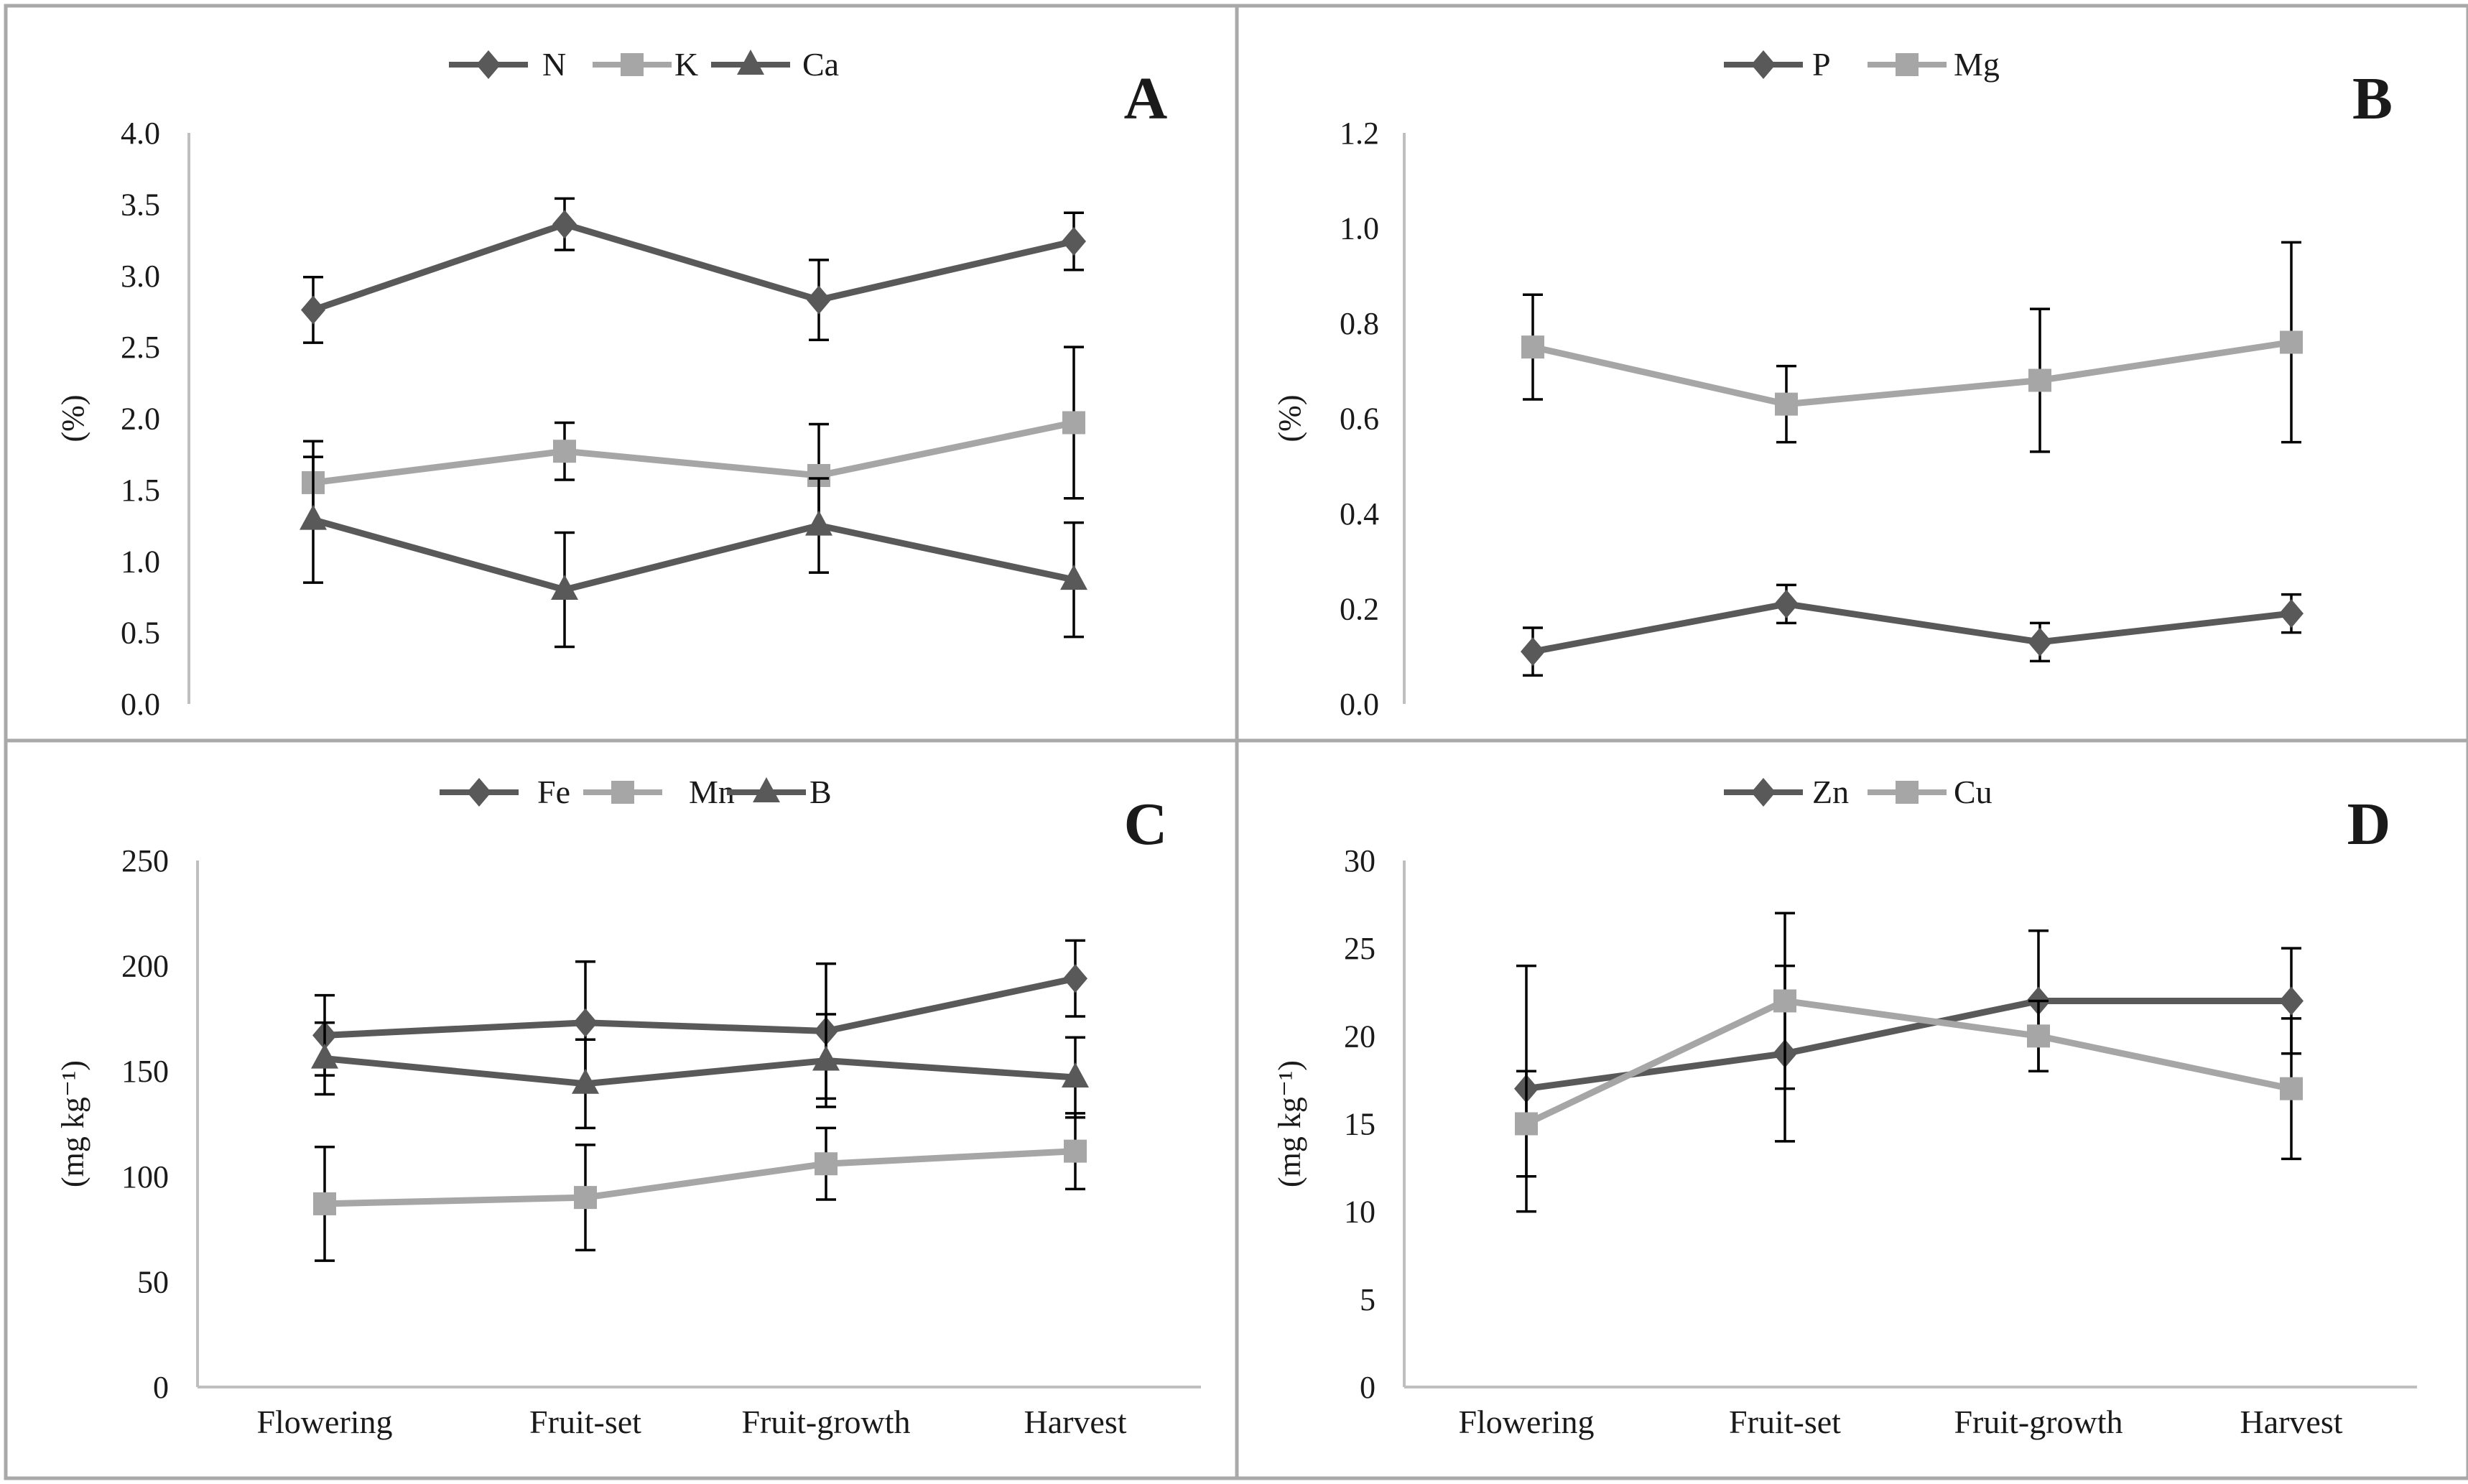 The width and height of the screenshot is (2468, 1484). What do you see at coordinates (2291, 1422) in the screenshot?
I see `panel-d-category-label: Harvest` at bounding box center [2291, 1422].